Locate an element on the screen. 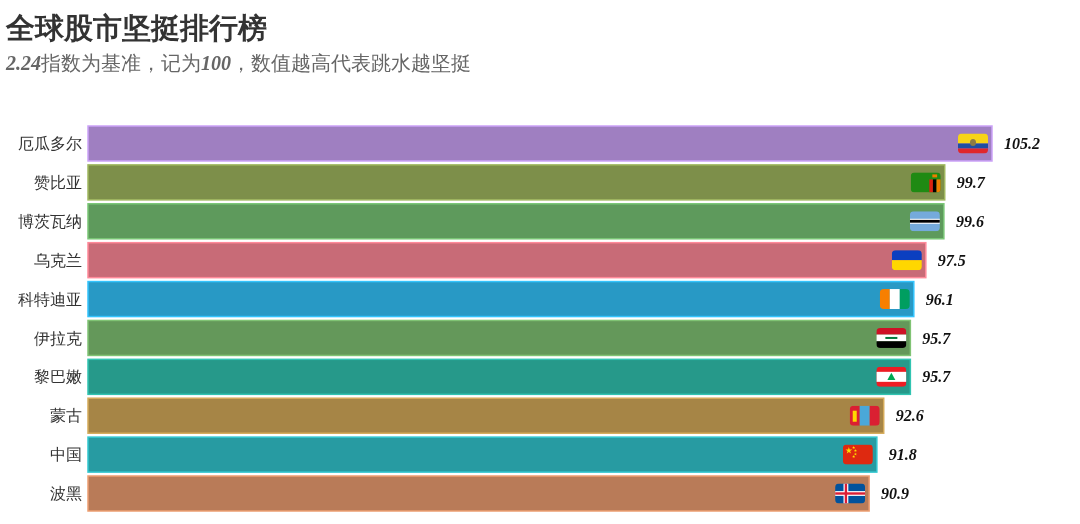  y-tick-label: 科特迪亚 is located at coordinates (50, 299).